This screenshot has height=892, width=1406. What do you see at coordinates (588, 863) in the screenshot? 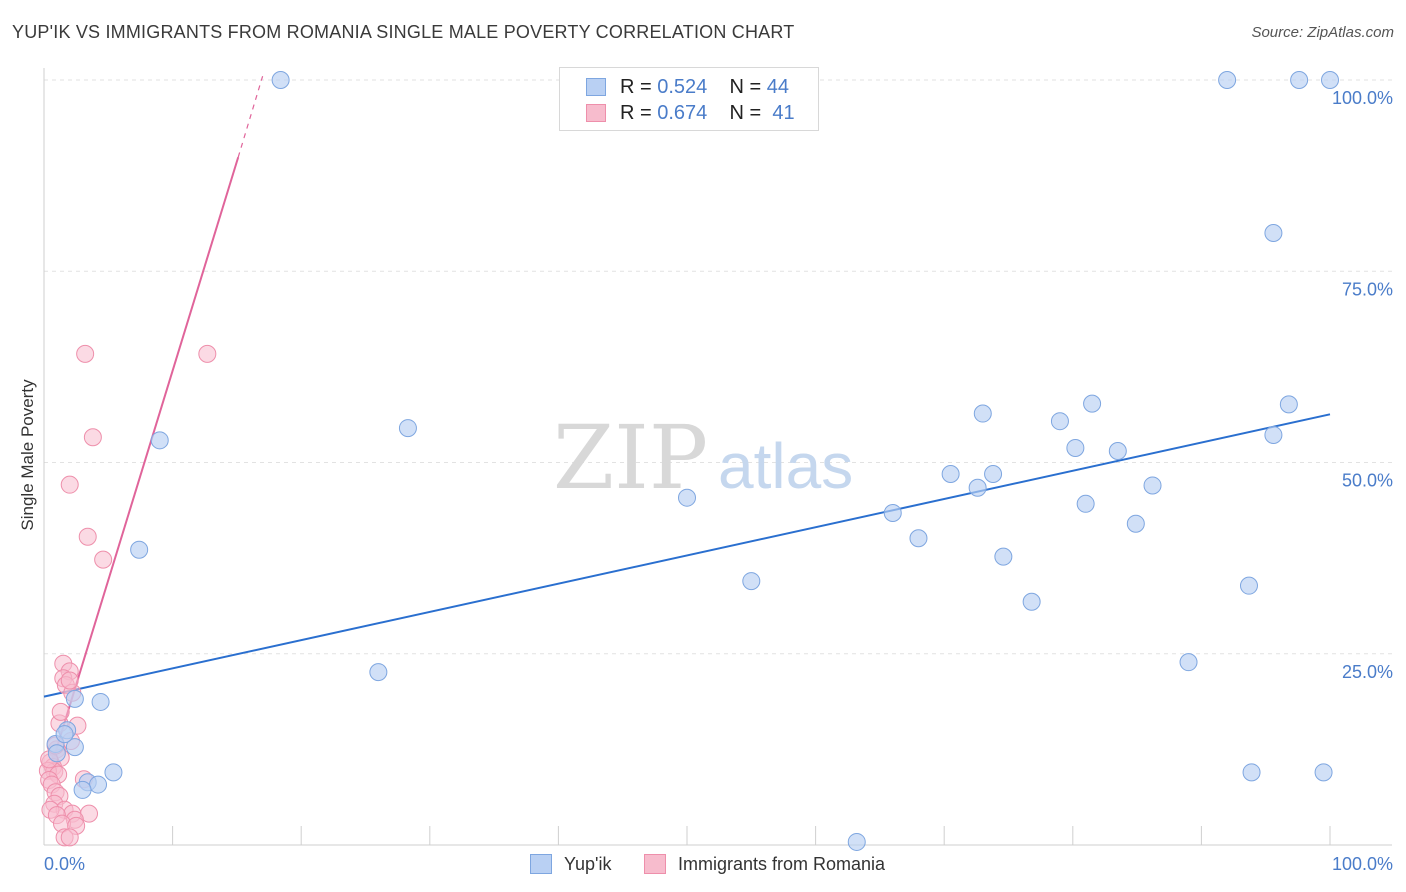
I see `legend-label: Yup'ik` at bounding box center [588, 863].